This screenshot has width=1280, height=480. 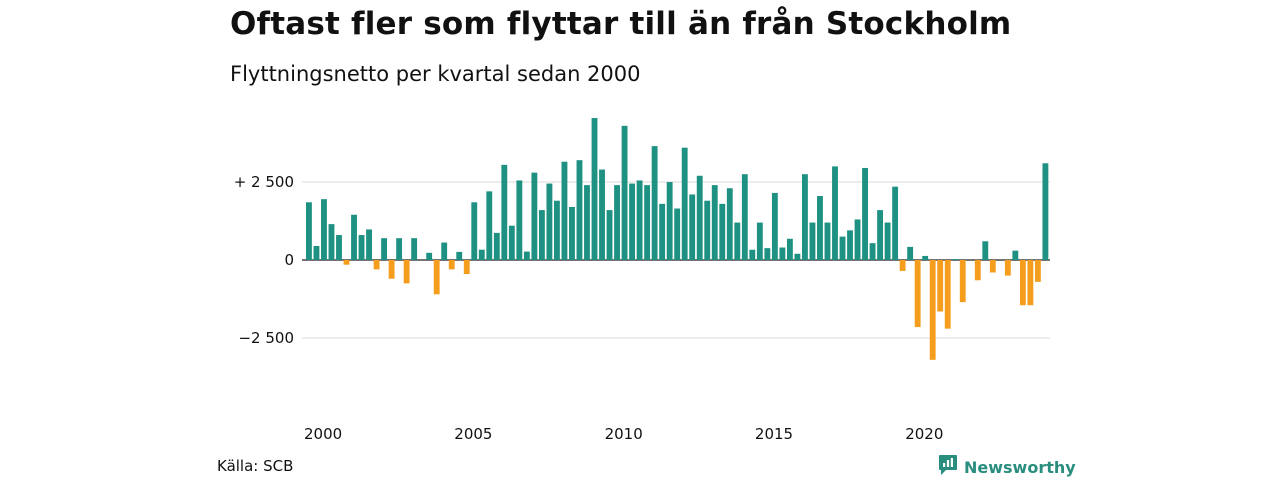 I want to click on newsworthy-logo: Newsworthy, so click(x=1007, y=467).